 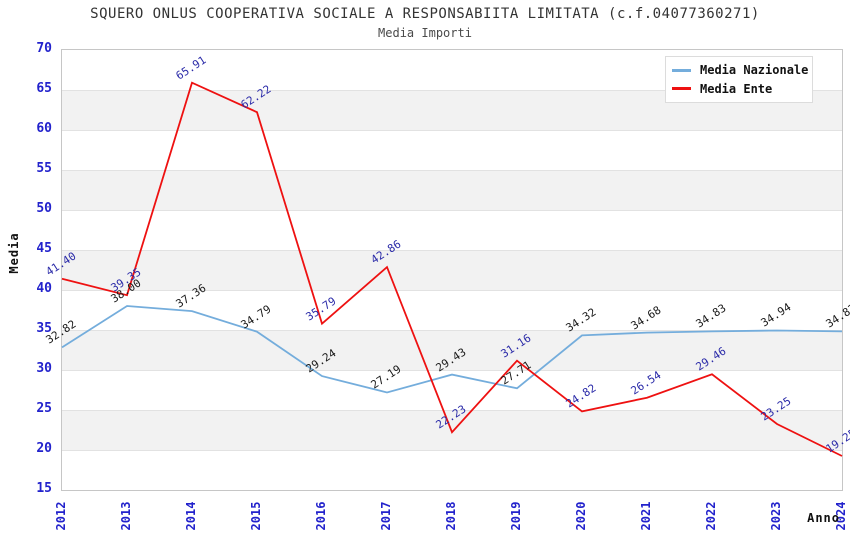 What do you see at coordinates (126, 516) in the screenshot?
I see `x-tick-label: 2013` at bounding box center [126, 516].